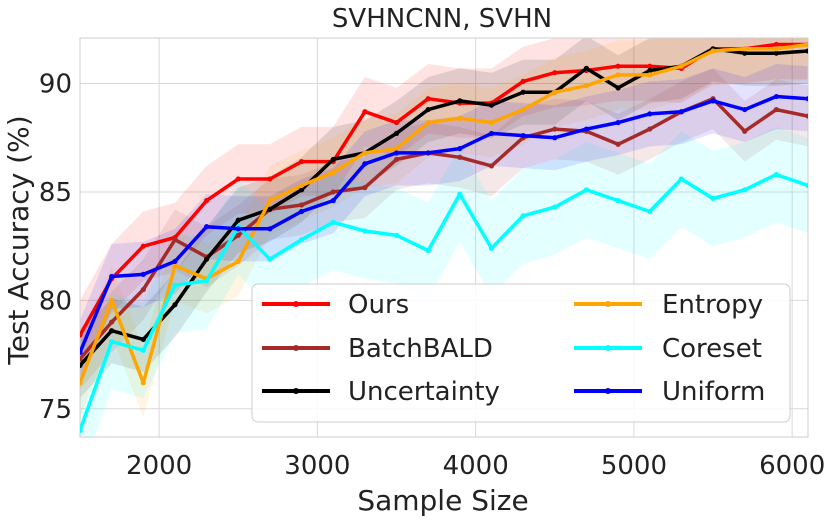  Describe the element at coordinates (712, 349) in the screenshot. I see `legend-label: Coreset` at that location.